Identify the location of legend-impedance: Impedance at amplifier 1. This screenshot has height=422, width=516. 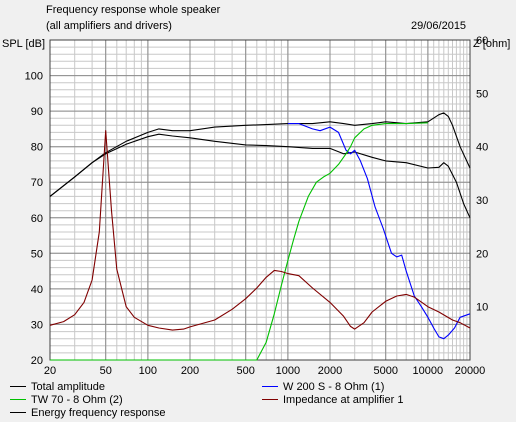
(332, 400).